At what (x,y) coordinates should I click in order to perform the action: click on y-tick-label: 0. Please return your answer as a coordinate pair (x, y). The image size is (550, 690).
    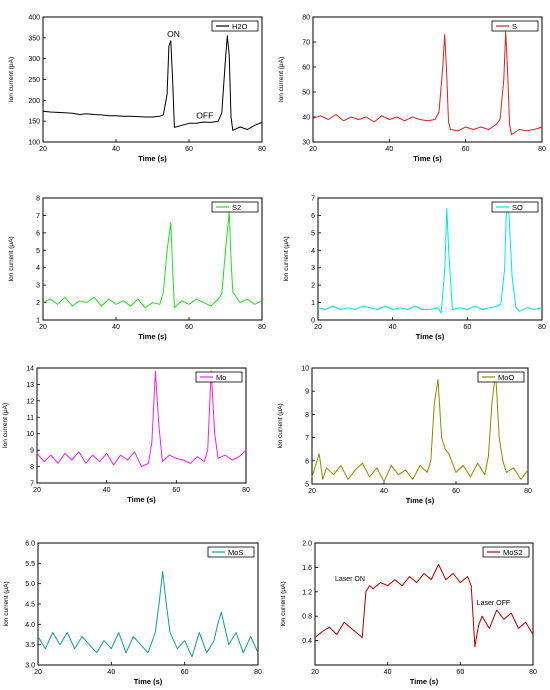
    Looking at the image, I should click on (313, 321).